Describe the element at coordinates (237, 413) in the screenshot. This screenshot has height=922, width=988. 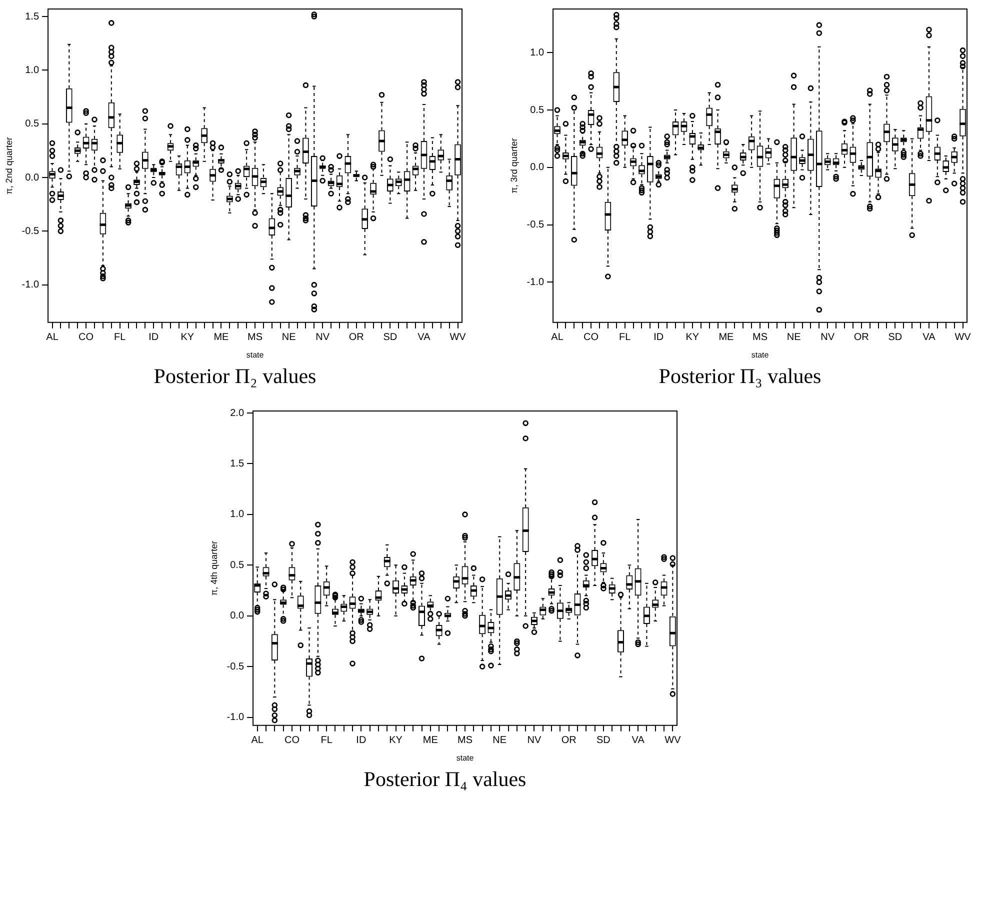
I see `y-tick-label: 2.0` at that location.